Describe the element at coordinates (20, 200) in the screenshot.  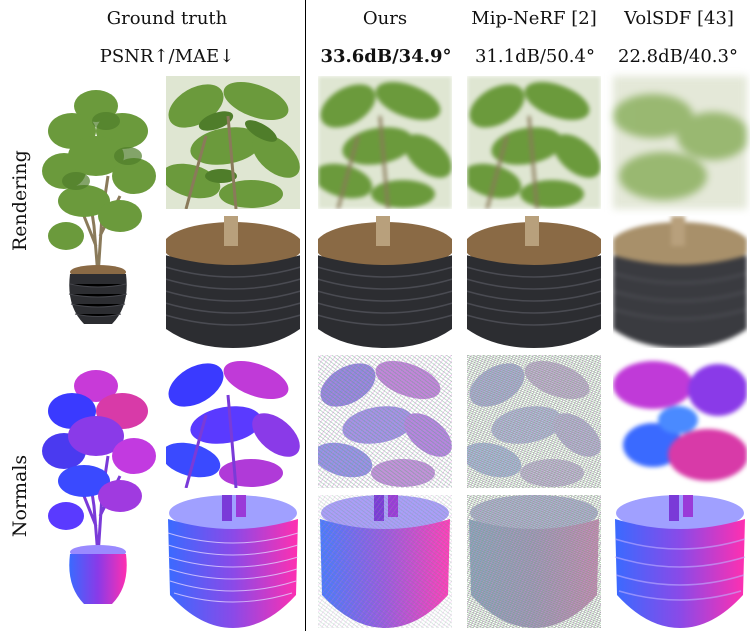
I see `row-label-rendering: Rendering` at that location.